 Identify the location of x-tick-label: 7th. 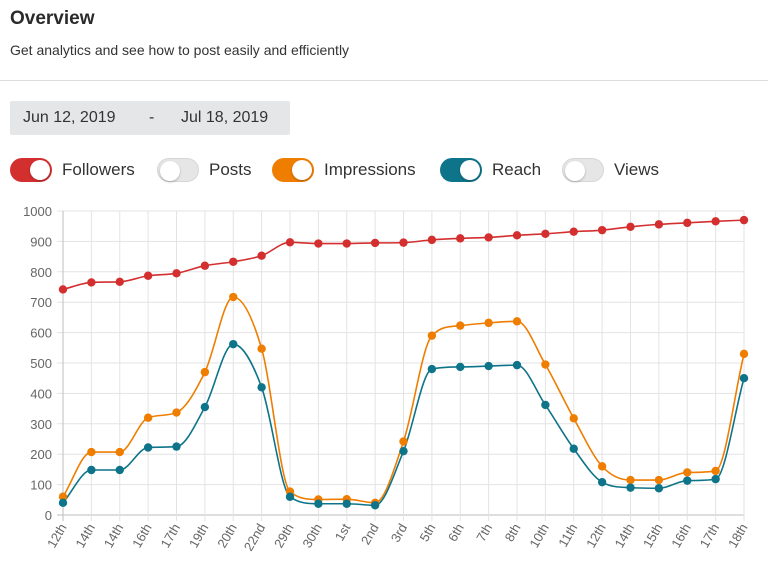
(484, 532).